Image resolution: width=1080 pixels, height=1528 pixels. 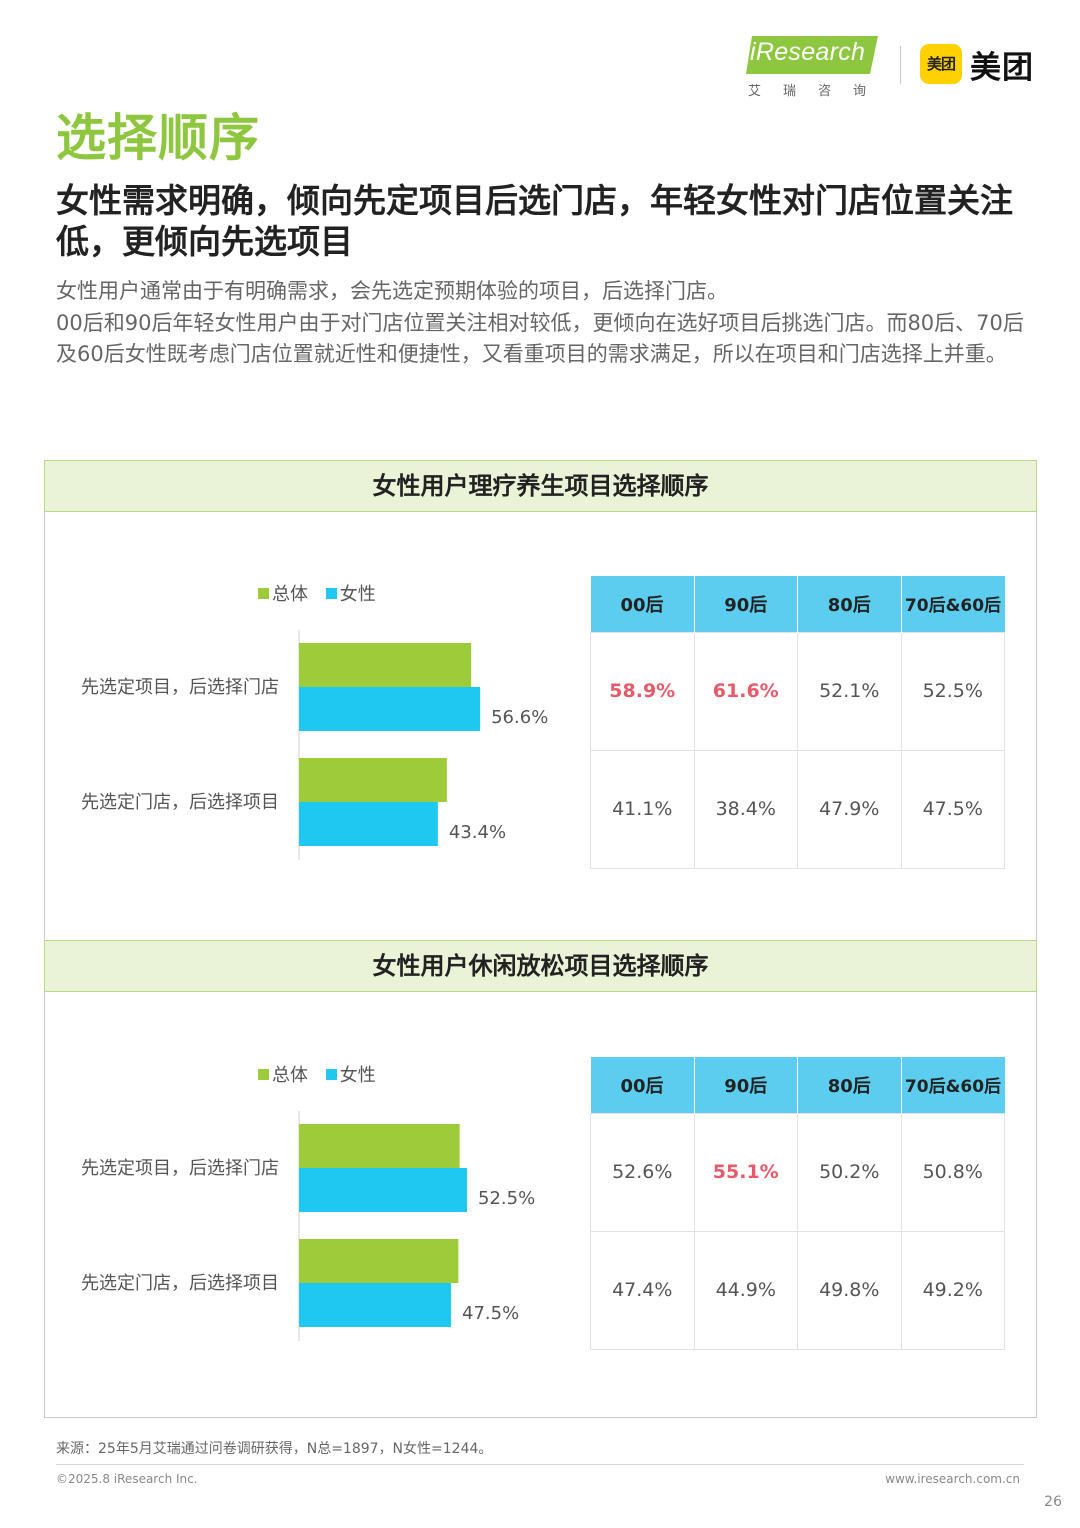 What do you see at coordinates (745, 809) in the screenshot?
I see `table-cell: 38.4%` at bounding box center [745, 809].